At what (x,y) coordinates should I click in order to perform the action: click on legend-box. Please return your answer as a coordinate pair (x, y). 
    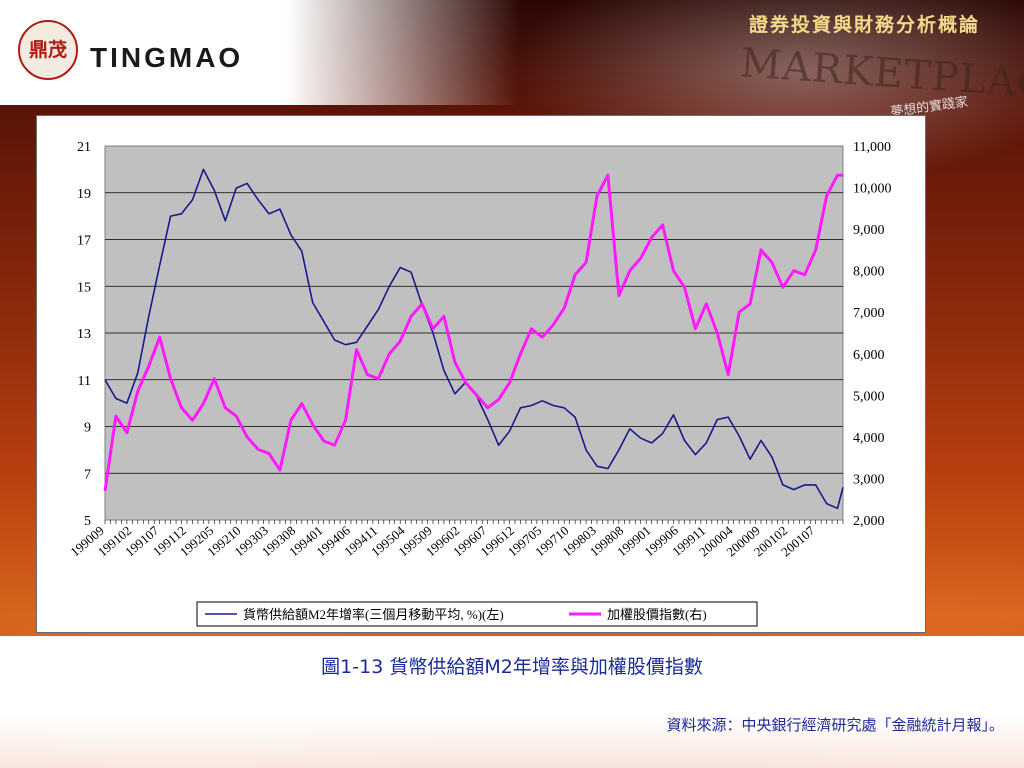
    Looking at the image, I should click on (477, 614).